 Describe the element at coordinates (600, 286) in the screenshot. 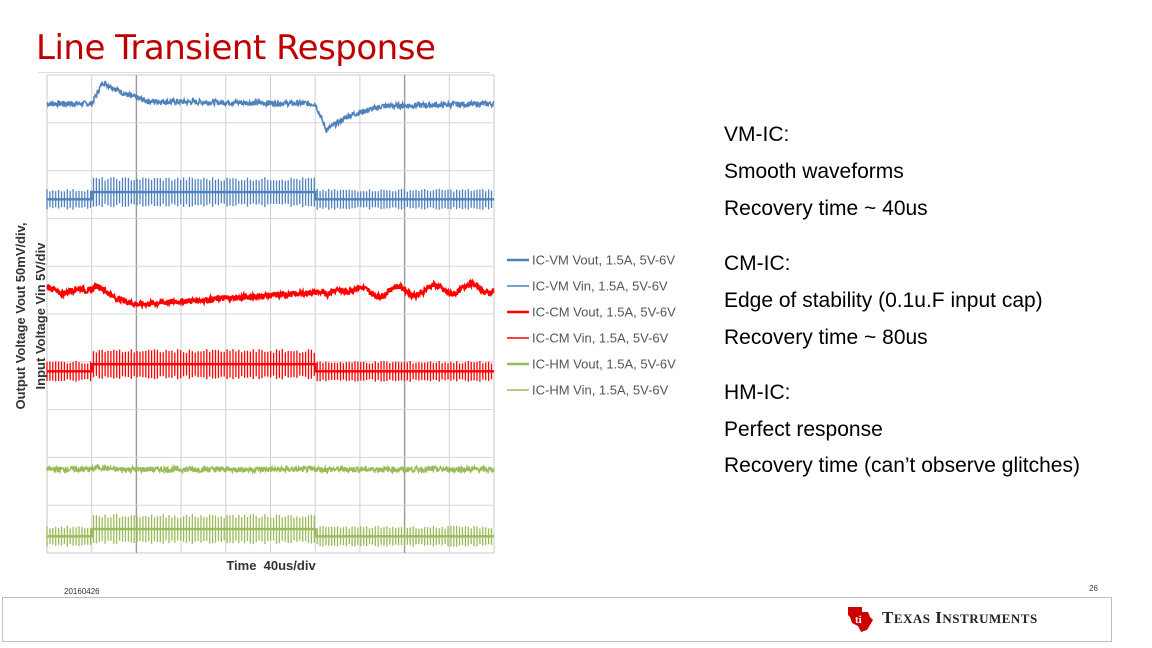

I see `legend-label-1: IC-VM Vin, 1.5A, 5V-6V` at that location.